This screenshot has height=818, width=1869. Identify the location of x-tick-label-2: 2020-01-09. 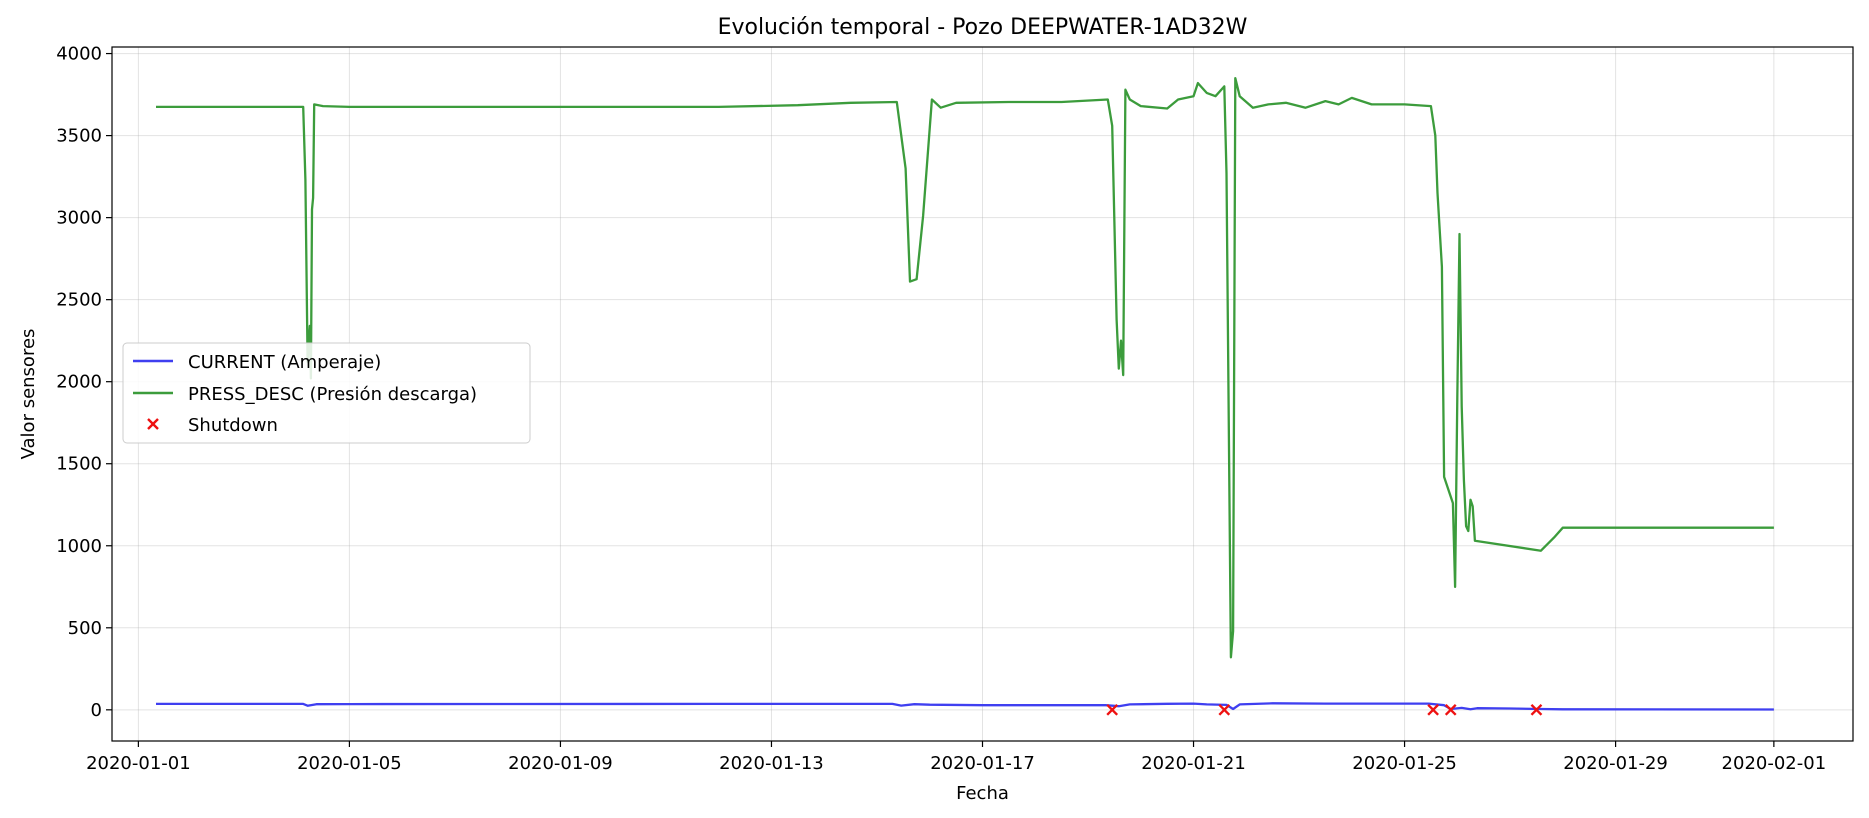
(560, 763).